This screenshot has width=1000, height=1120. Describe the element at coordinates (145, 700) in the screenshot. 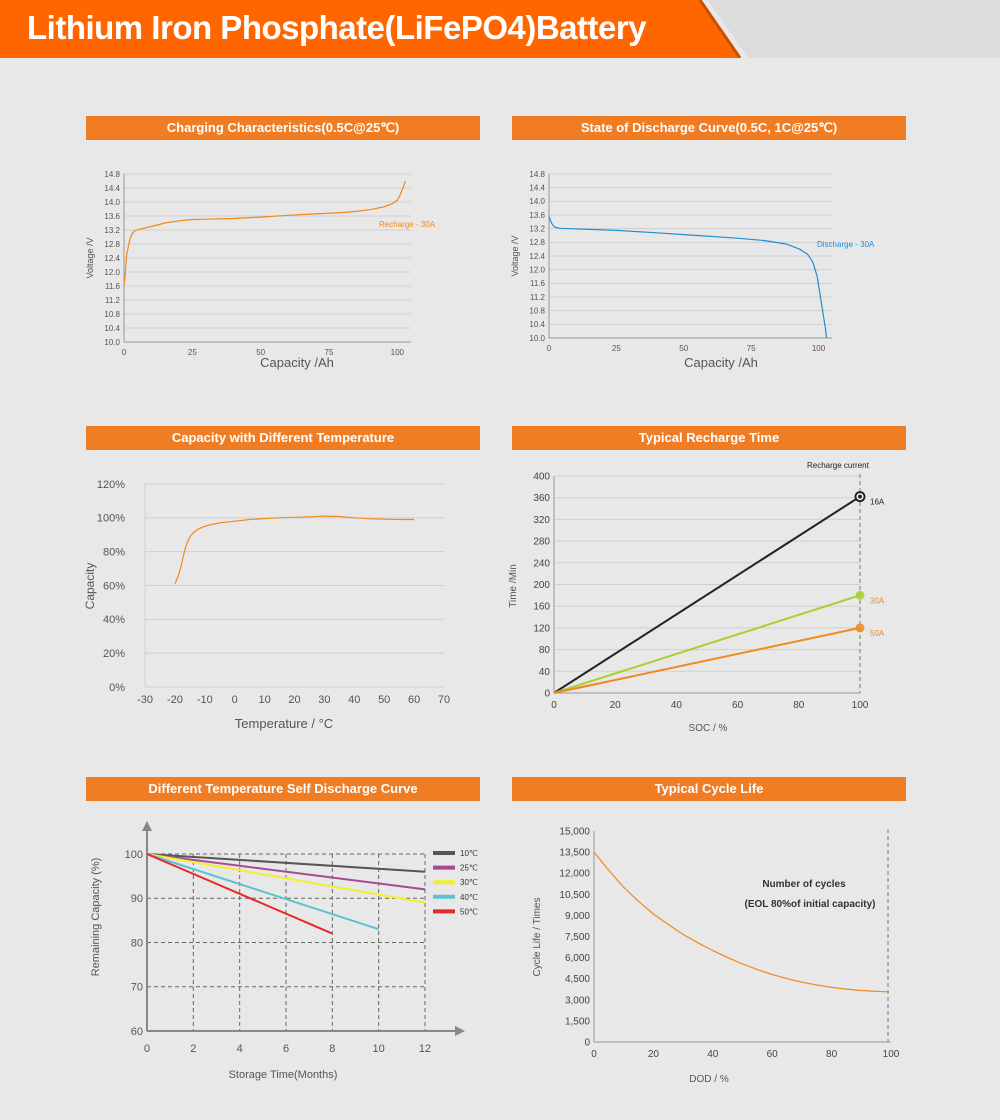

I see `x-tick-label: -30` at that location.